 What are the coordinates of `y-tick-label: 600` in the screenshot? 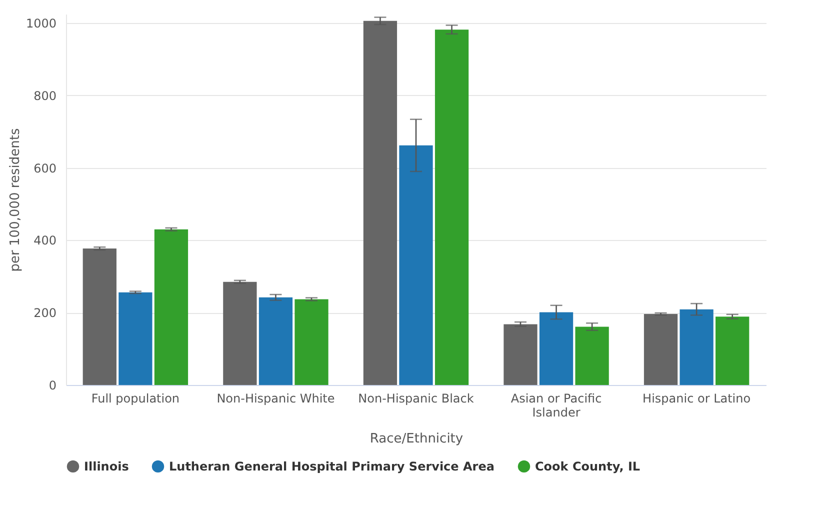 It's located at (45, 168).